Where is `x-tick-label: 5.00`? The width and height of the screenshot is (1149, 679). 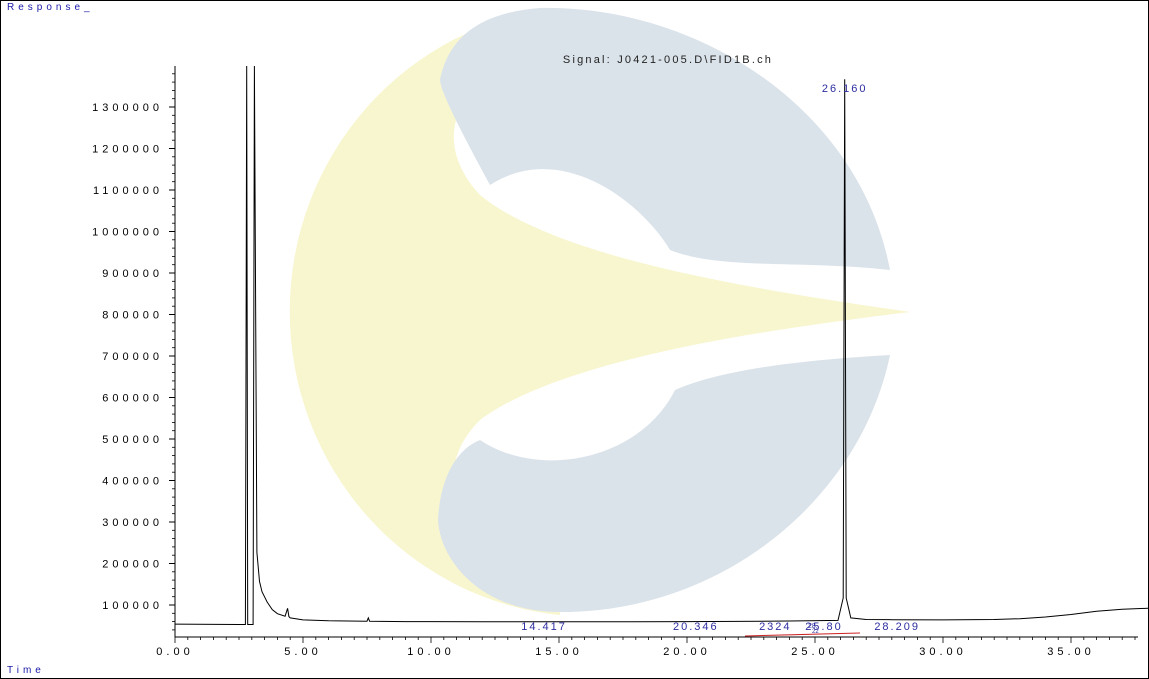
x-tick-label: 5.00 is located at coordinates (302, 652).